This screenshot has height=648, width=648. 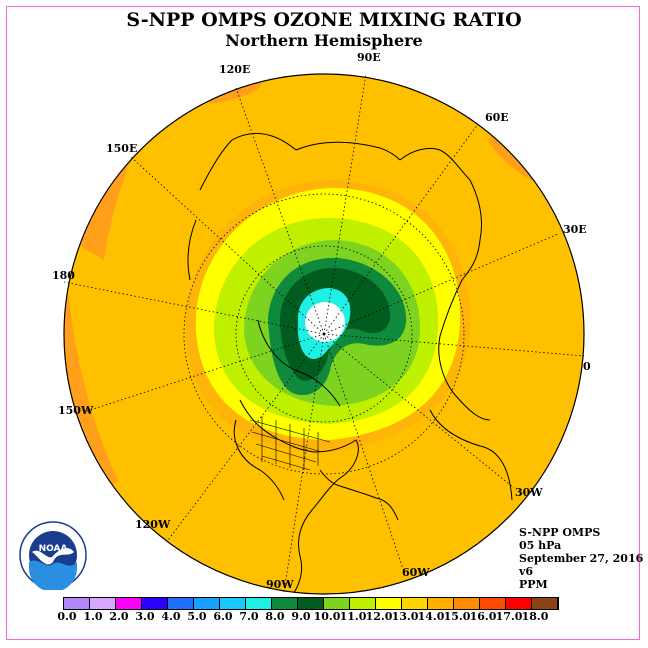 What do you see at coordinates (153, 524) in the screenshot?
I see `lon-label-120w: 120W` at bounding box center [153, 524].